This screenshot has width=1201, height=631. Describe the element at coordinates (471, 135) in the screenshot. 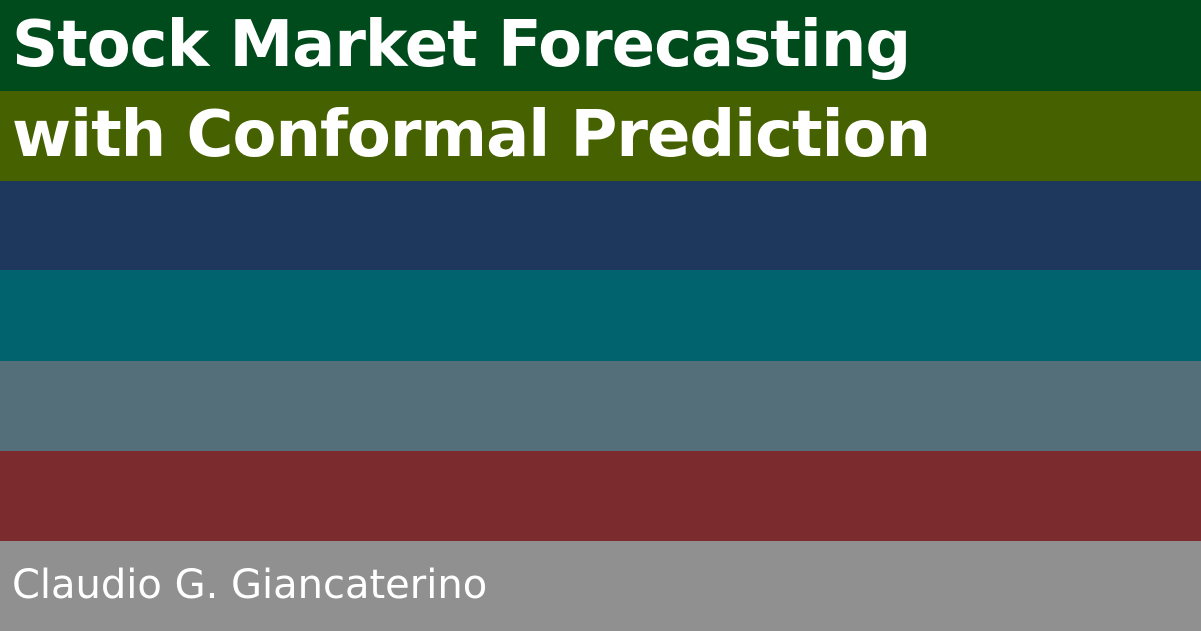

I see `title-line-2: with Conformal Prediction` at that location.